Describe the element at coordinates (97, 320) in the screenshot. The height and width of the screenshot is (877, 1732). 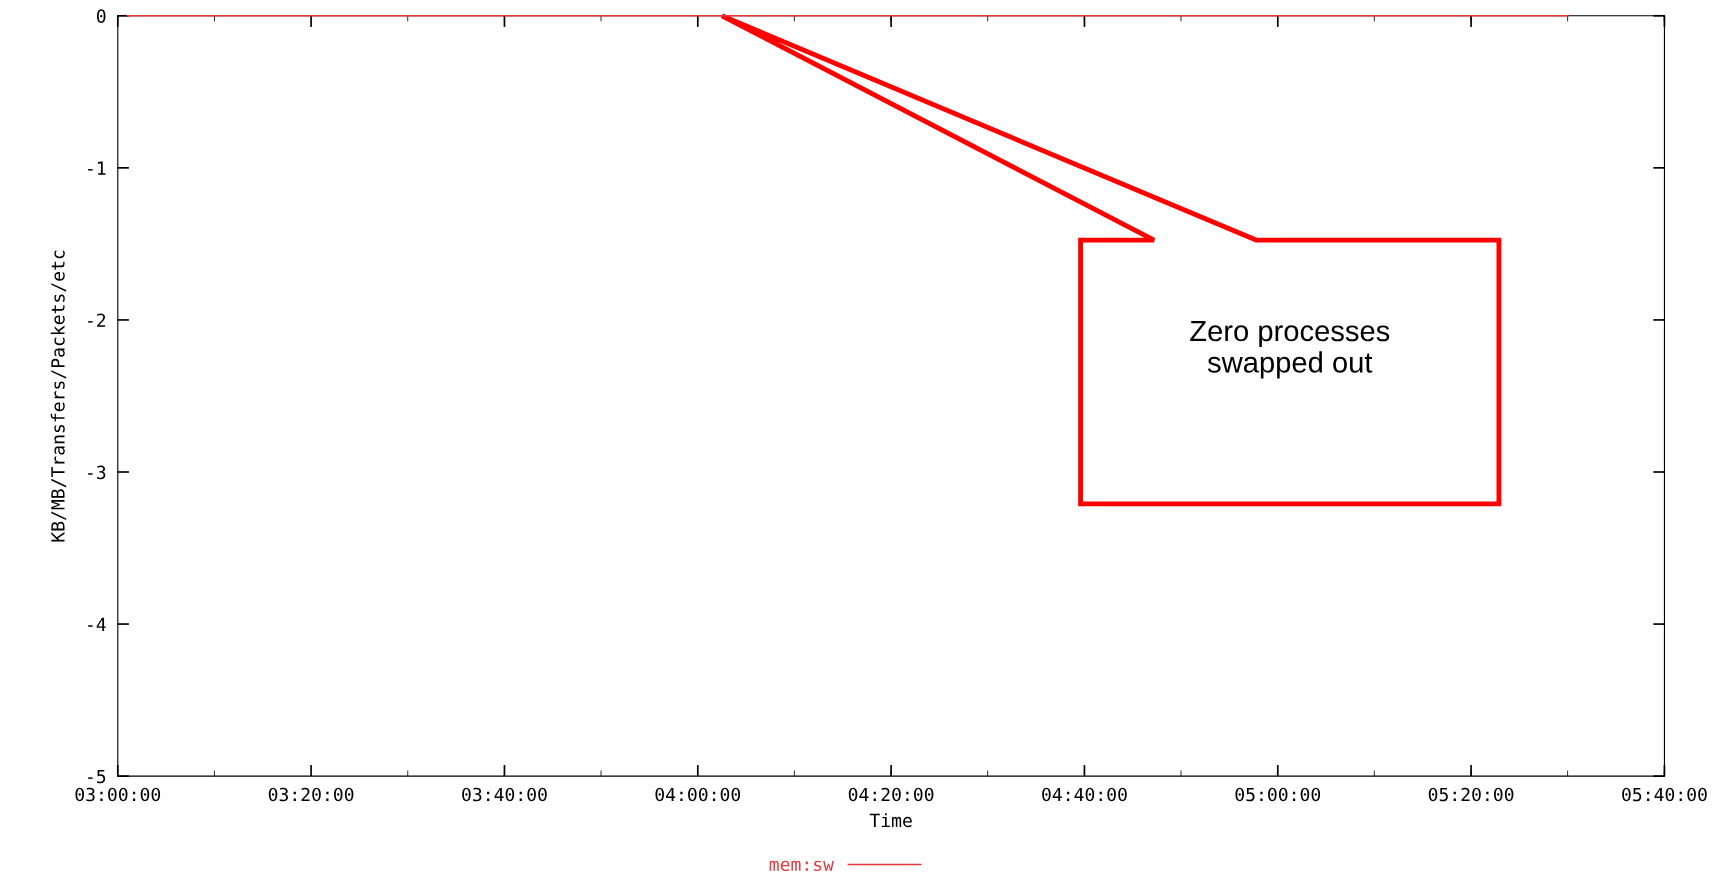
I see `y-tick-label: -2` at that location.